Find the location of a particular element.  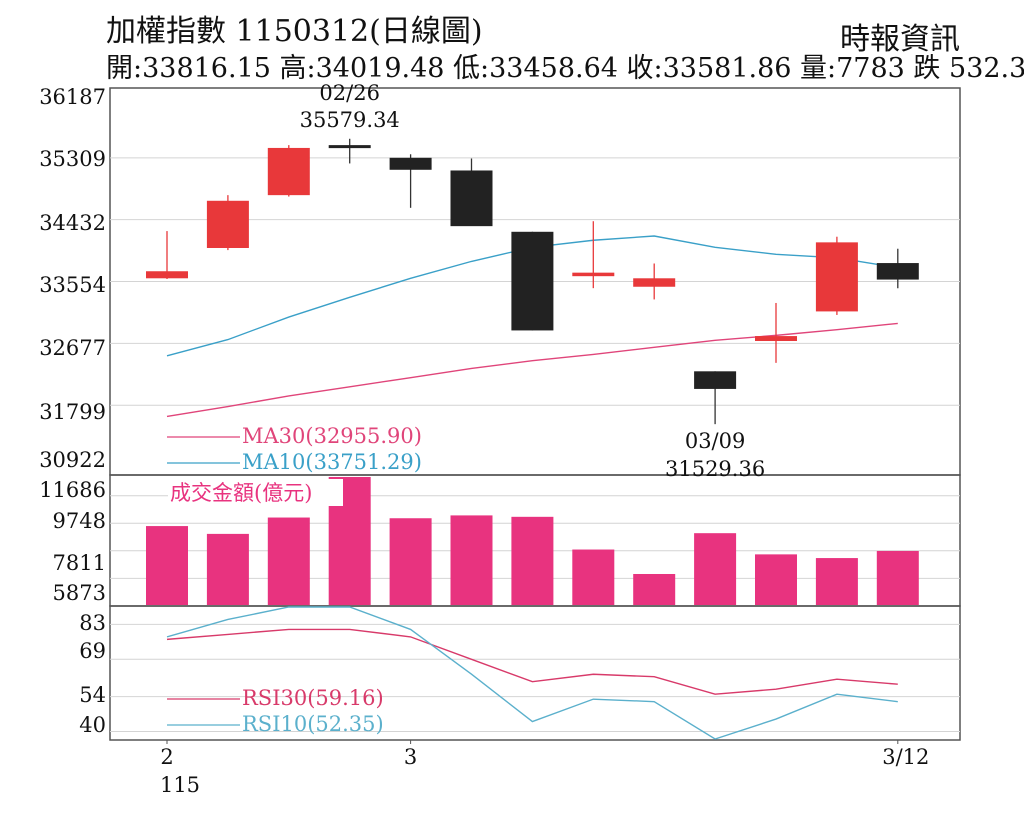

x-tick-label: 3/12 is located at coordinates (905, 757).